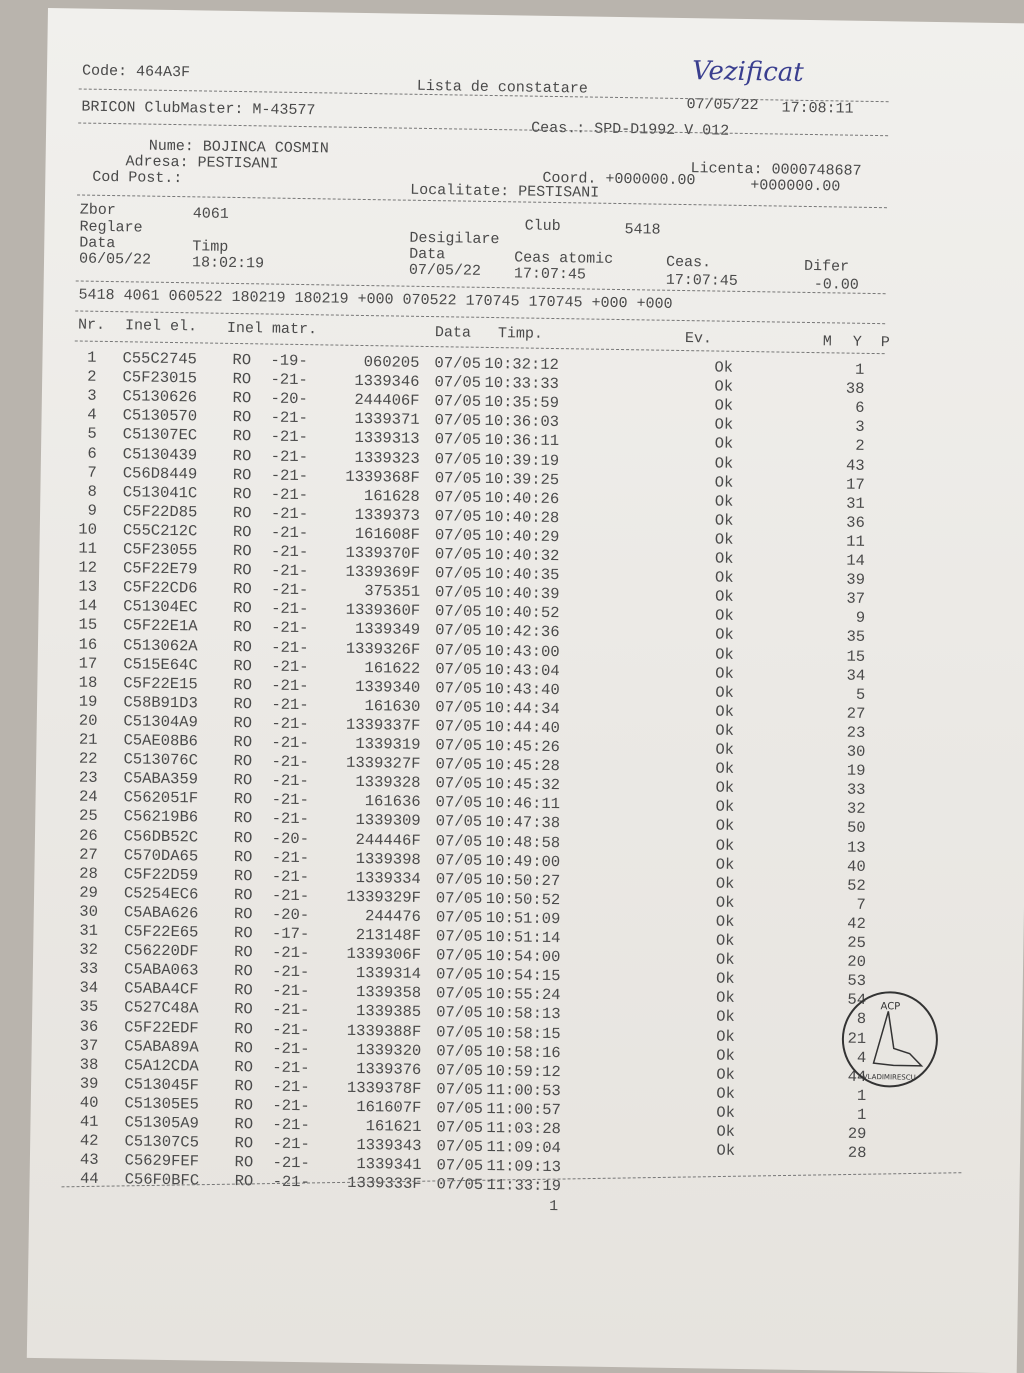 The width and height of the screenshot is (1024, 1373). Describe the element at coordinates (857, 1133) in the screenshot. I see `cell-m: 29` at that location.